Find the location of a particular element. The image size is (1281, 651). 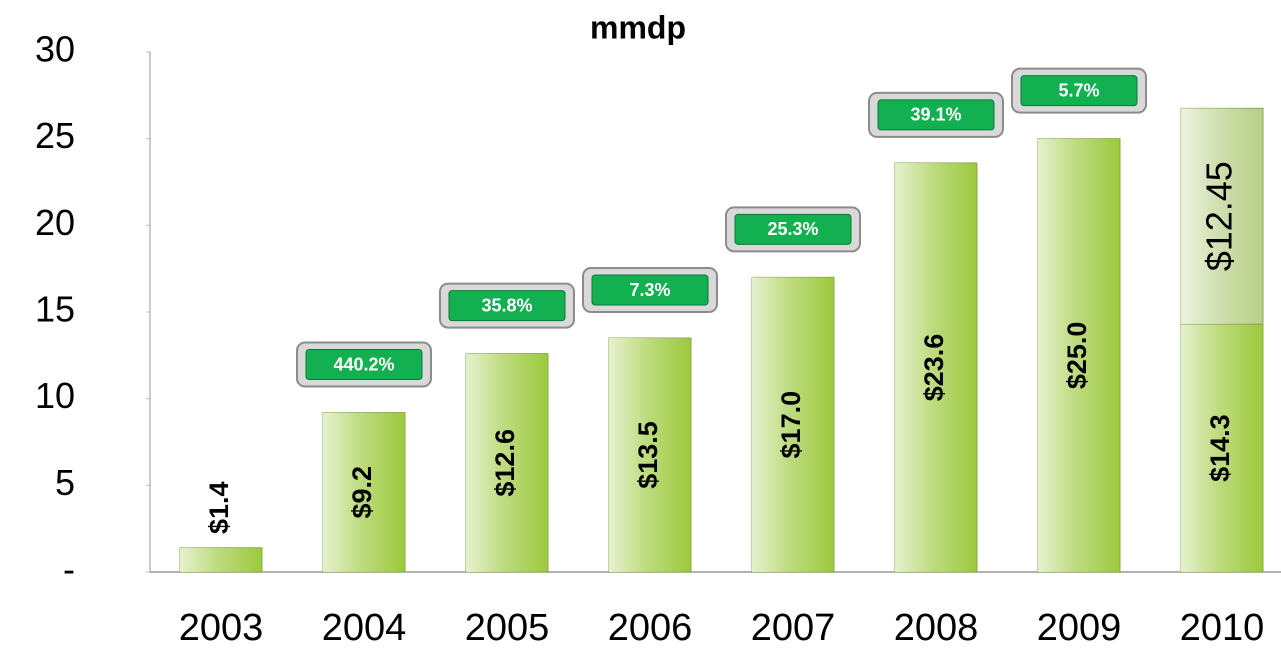

value-label: $12.6 is located at coordinates (505, 463).